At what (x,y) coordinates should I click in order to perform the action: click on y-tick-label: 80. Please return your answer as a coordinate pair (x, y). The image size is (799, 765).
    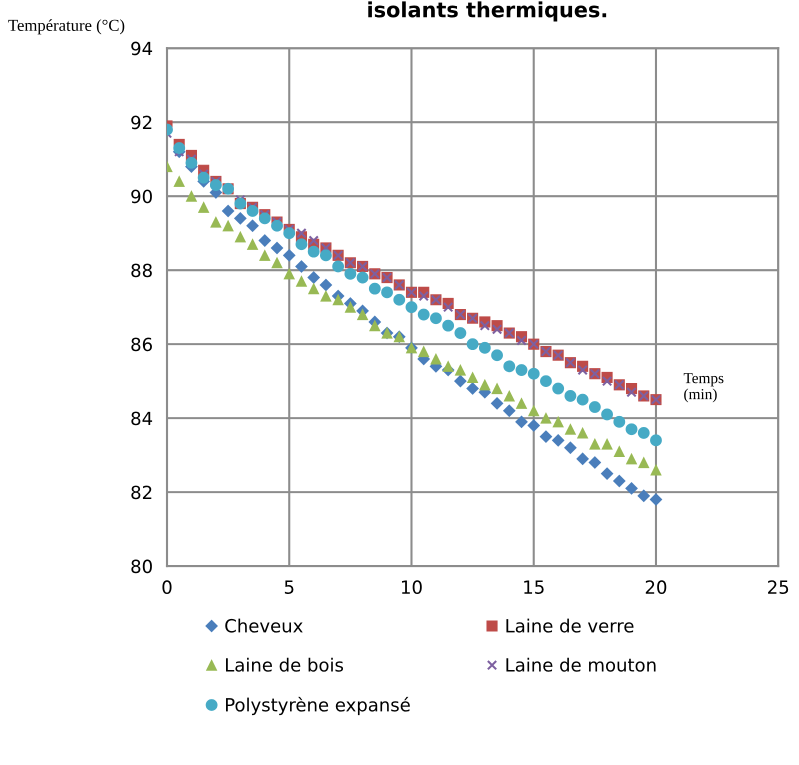
    Looking at the image, I should click on (141, 567).